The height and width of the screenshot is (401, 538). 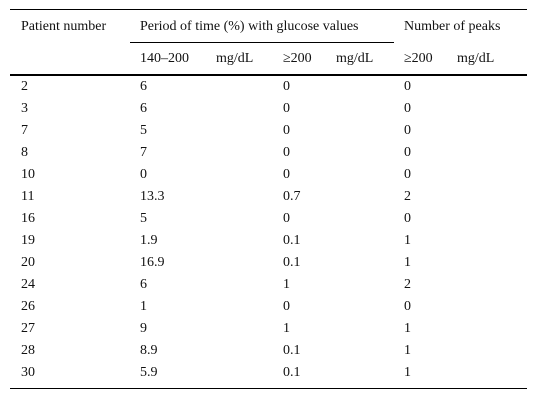 I want to click on cell-patient: 24, so click(x=28, y=284).